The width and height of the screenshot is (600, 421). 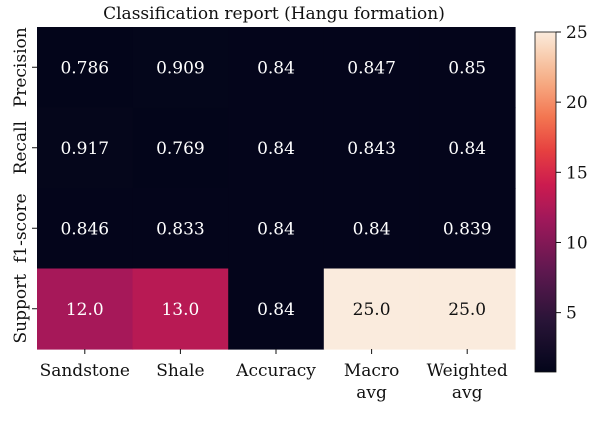 I want to click on colorbar-tick-label: 10, so click(x=577, y=243).